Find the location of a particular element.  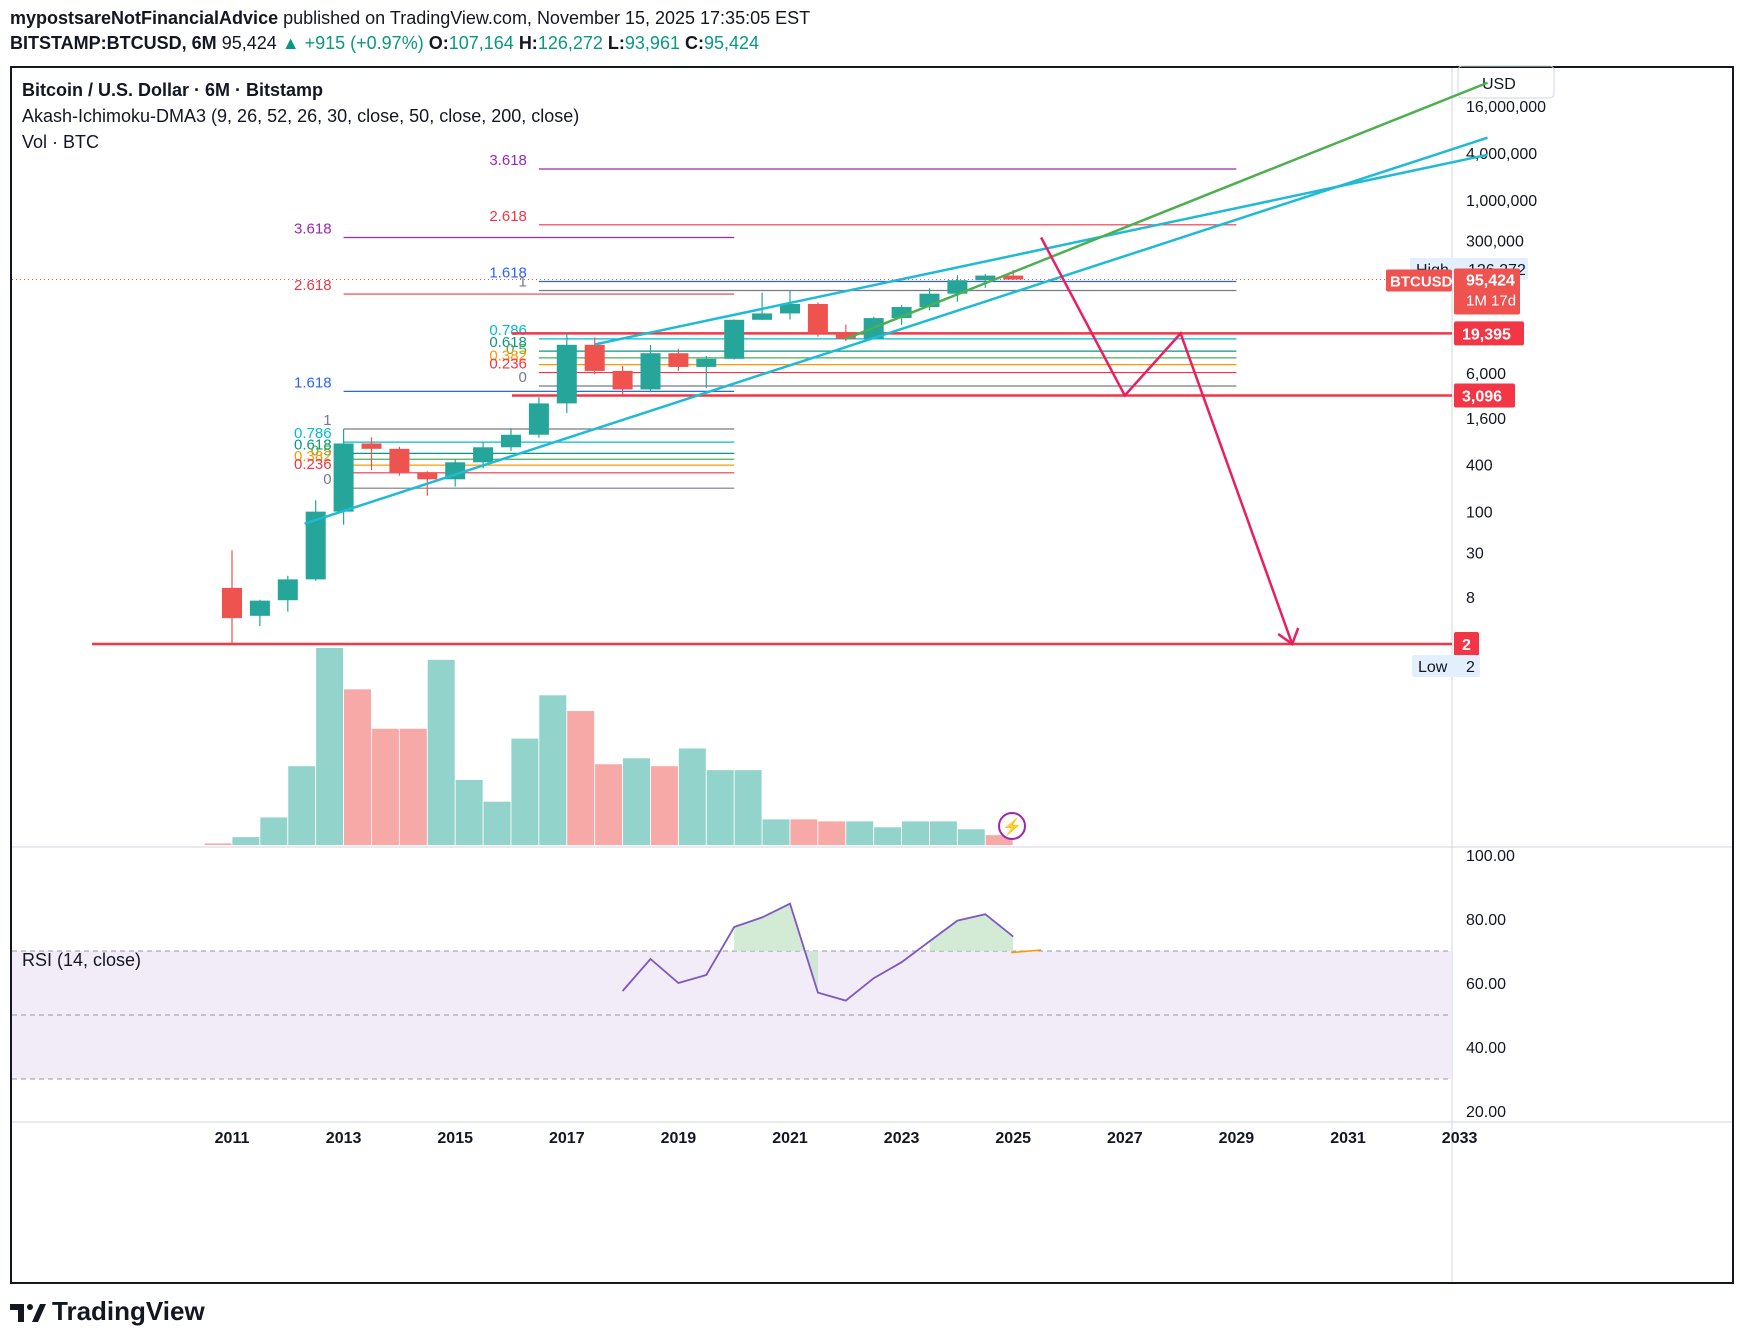

rsi-tick-label: 60.00 is located at coordinates (1486, 984).